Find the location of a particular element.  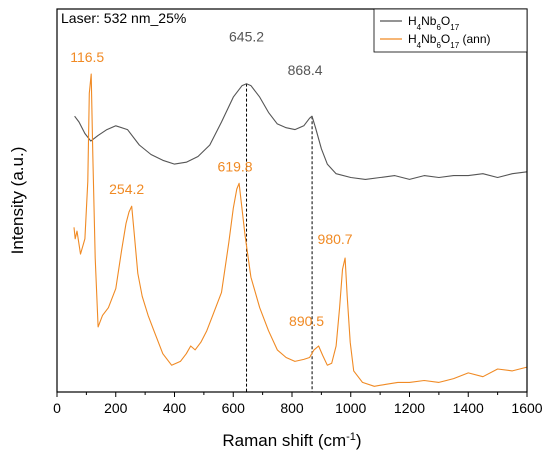

x-axis: 0 200 400 600 800 1000 1200 1400 1600 is located at coordinates (298, 404).